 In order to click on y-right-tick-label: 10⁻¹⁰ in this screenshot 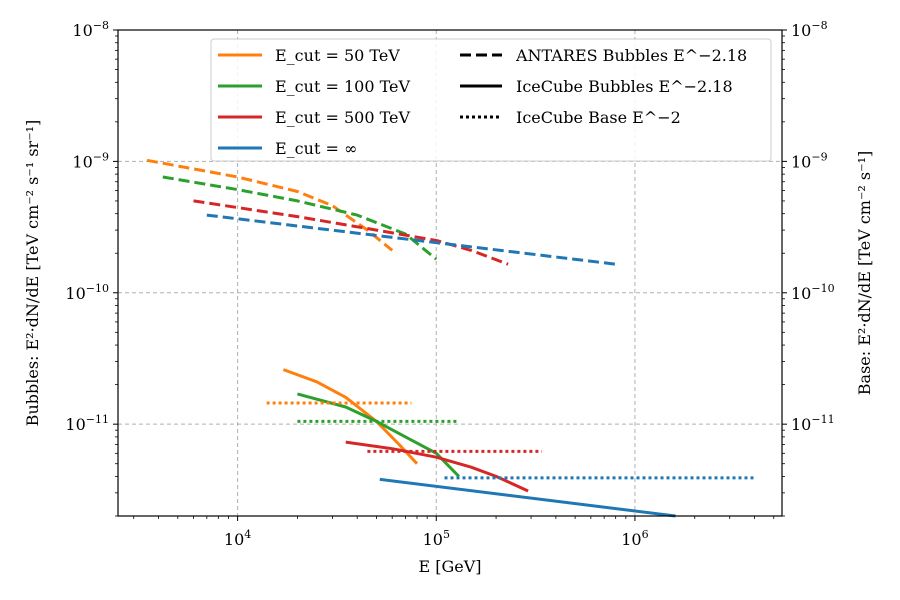, I will do `click(813, 292)`.